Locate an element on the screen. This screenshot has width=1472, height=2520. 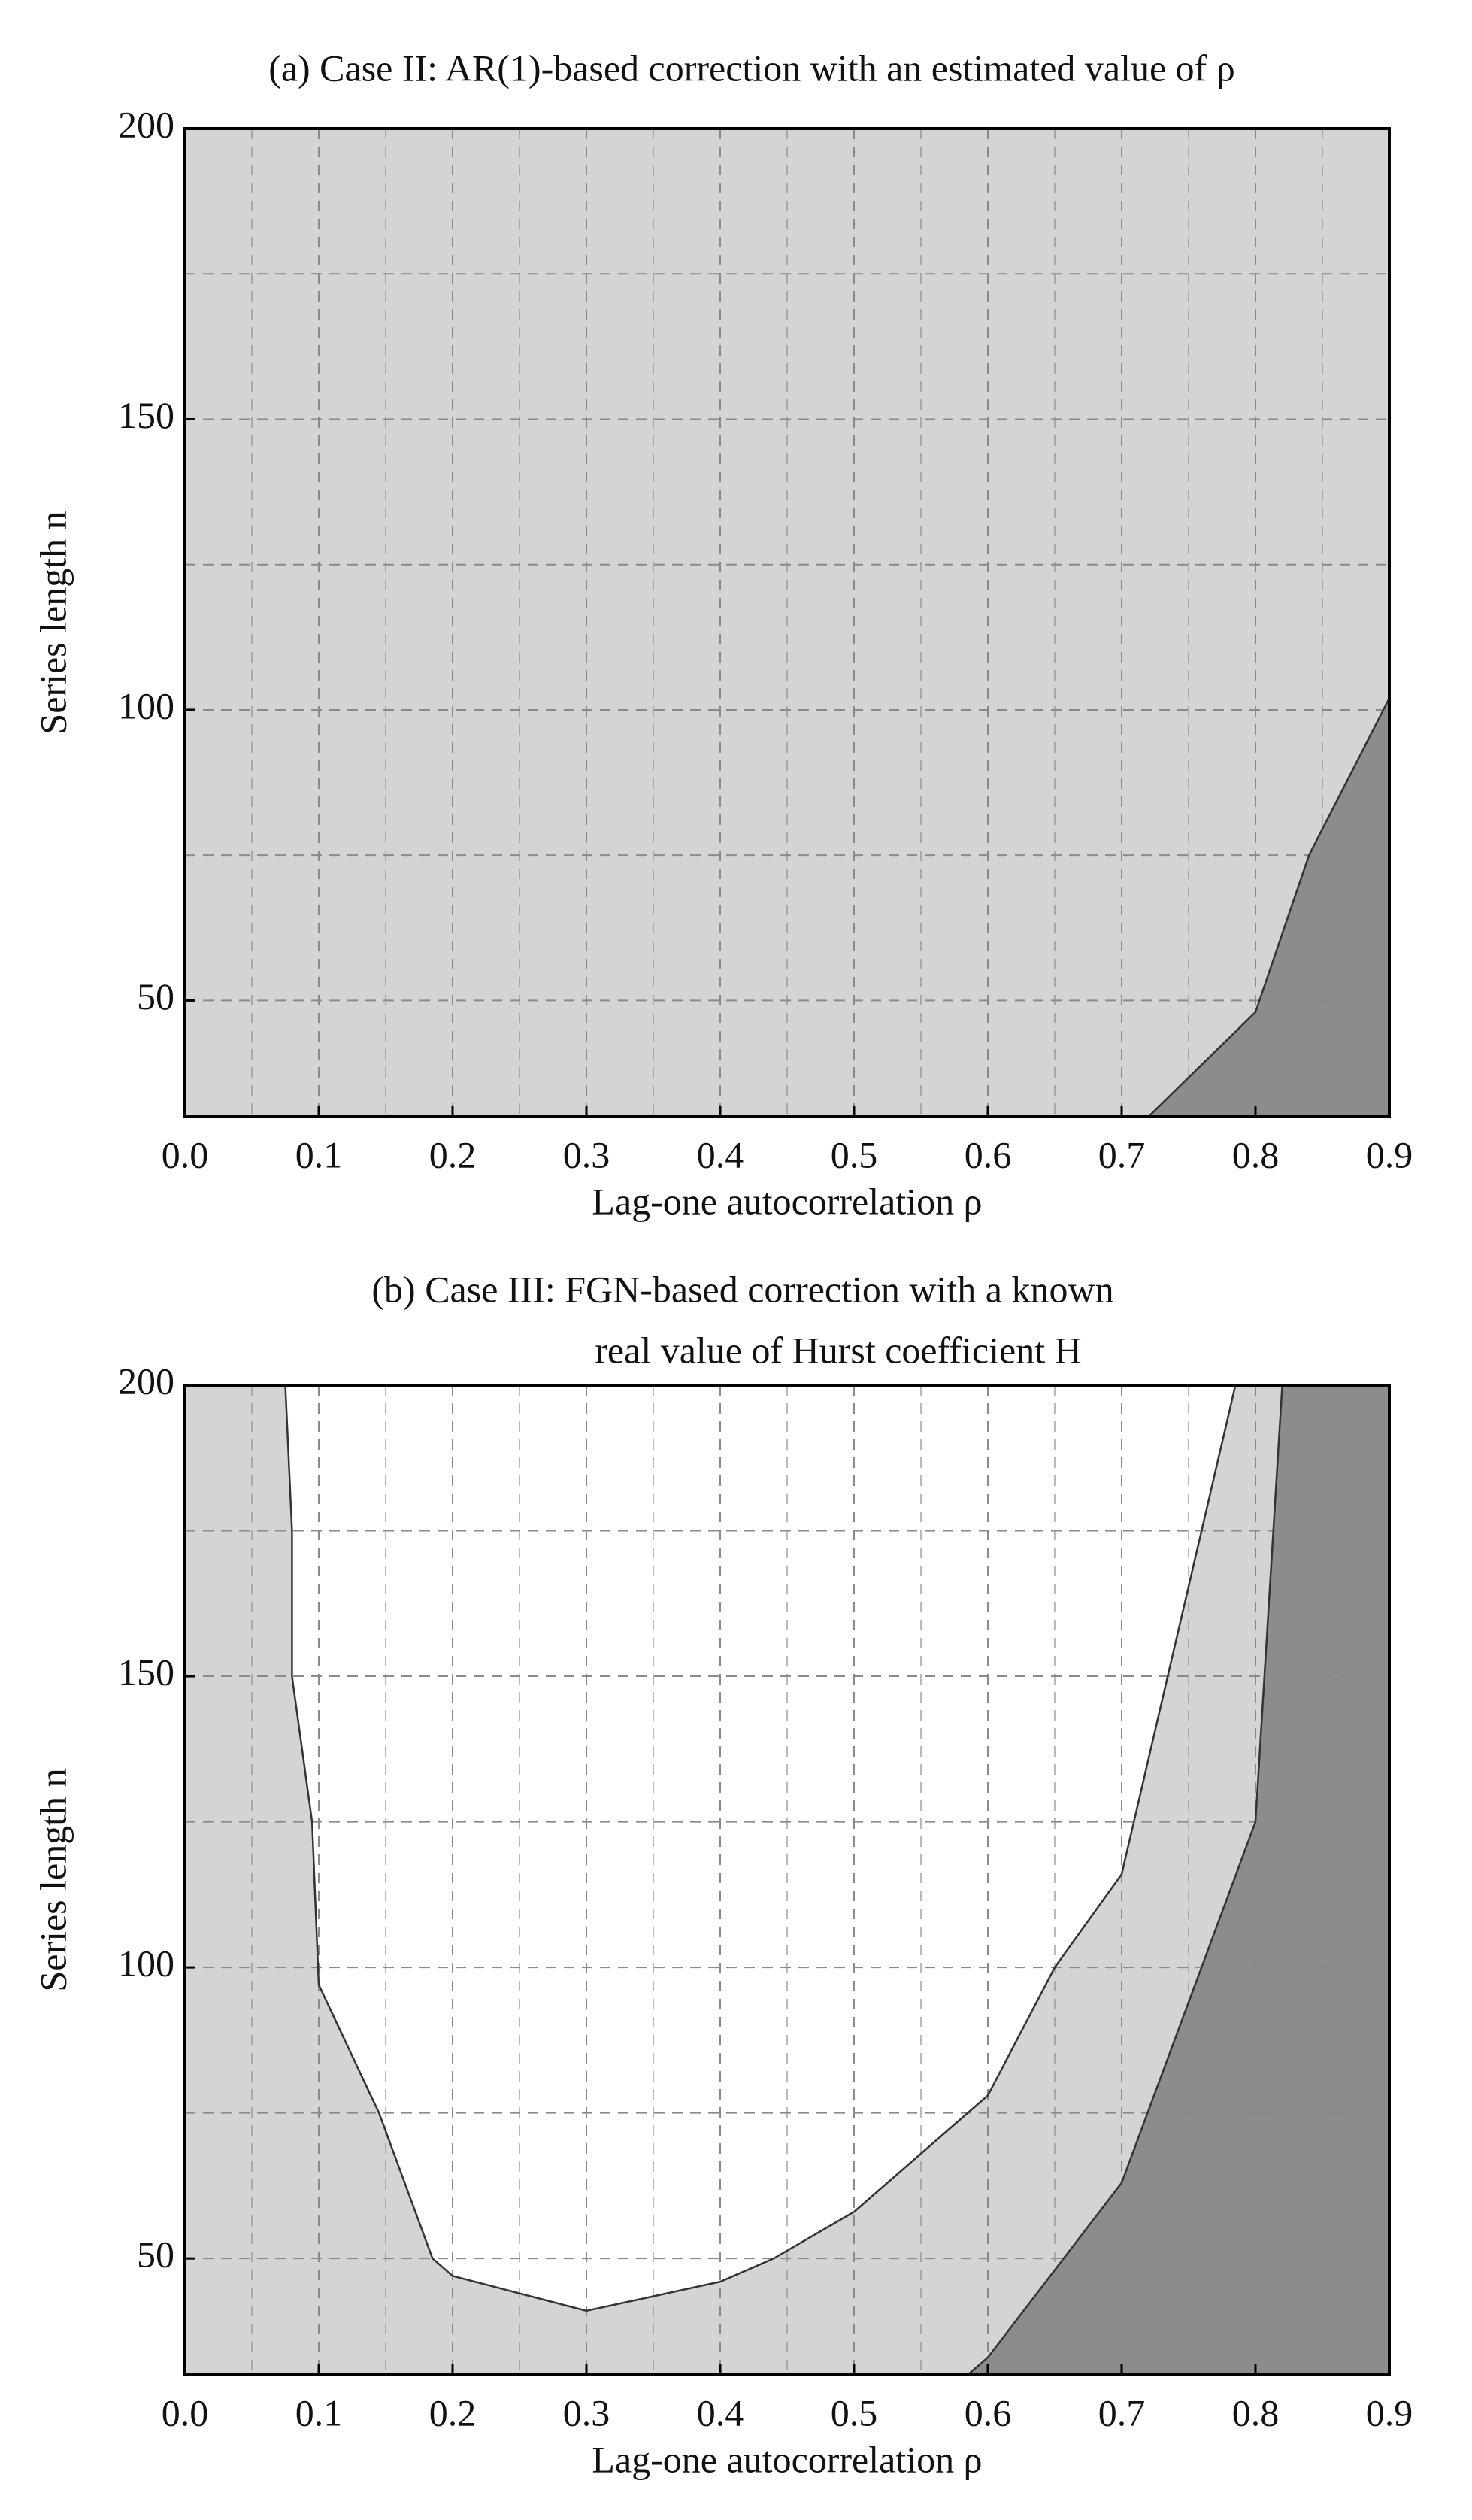
chart-title: real value of Hurst coefficient H is located at coordinates (838, 1350).